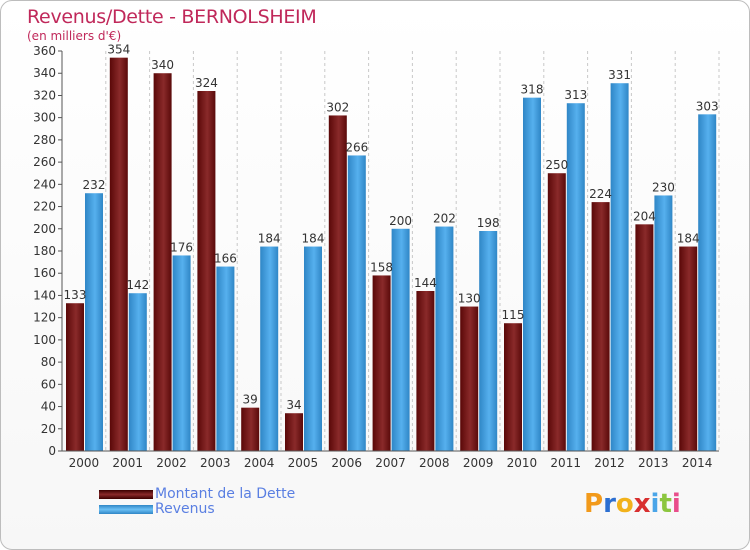 Image resolution: width=750 pixels, height=550 pixels. I want to click on bar-dette-2007, so click(381, 363).